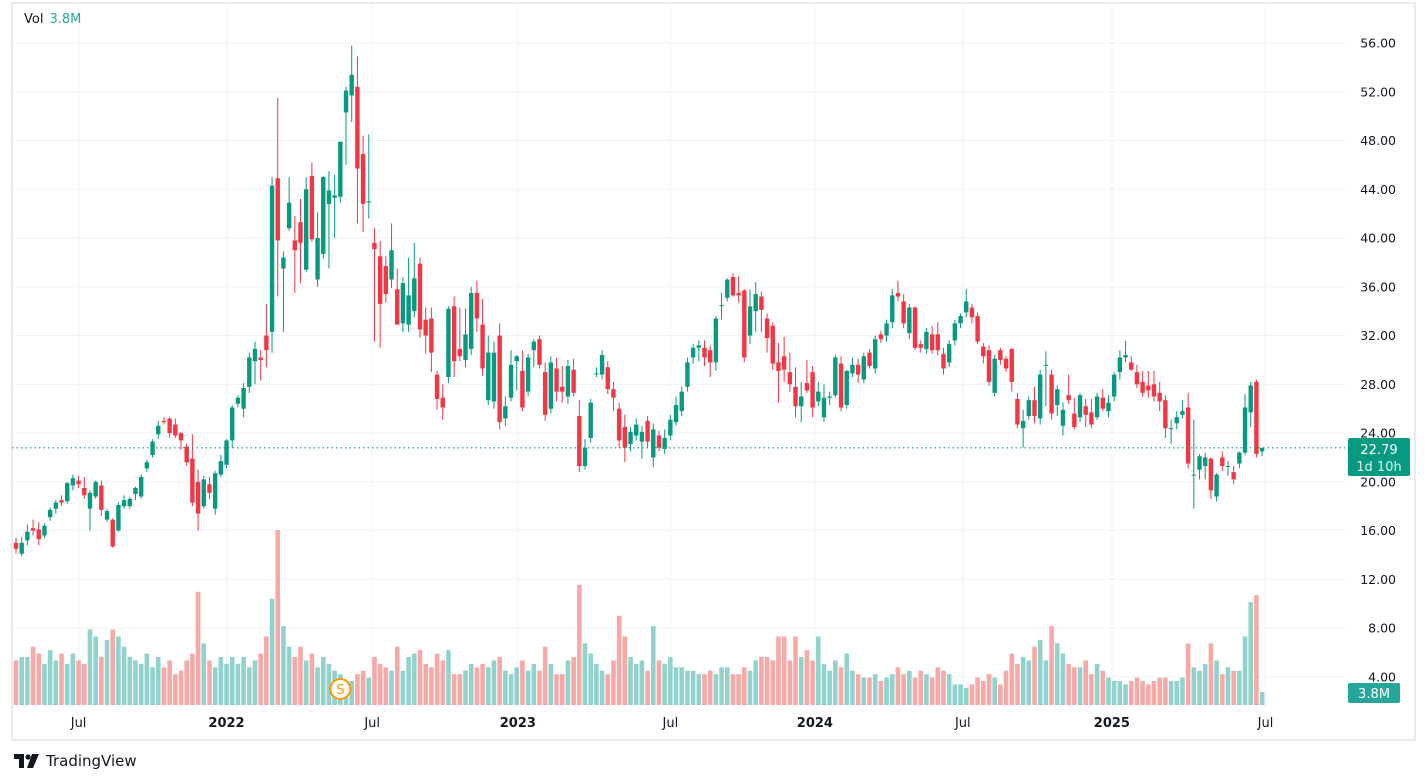 This screenshot has width=1428, height=784. What do you see at coordinates (1374, 694) in the screenshot?
I see `last-volume-value: 3.8M` at bounding box center [1374, 694].